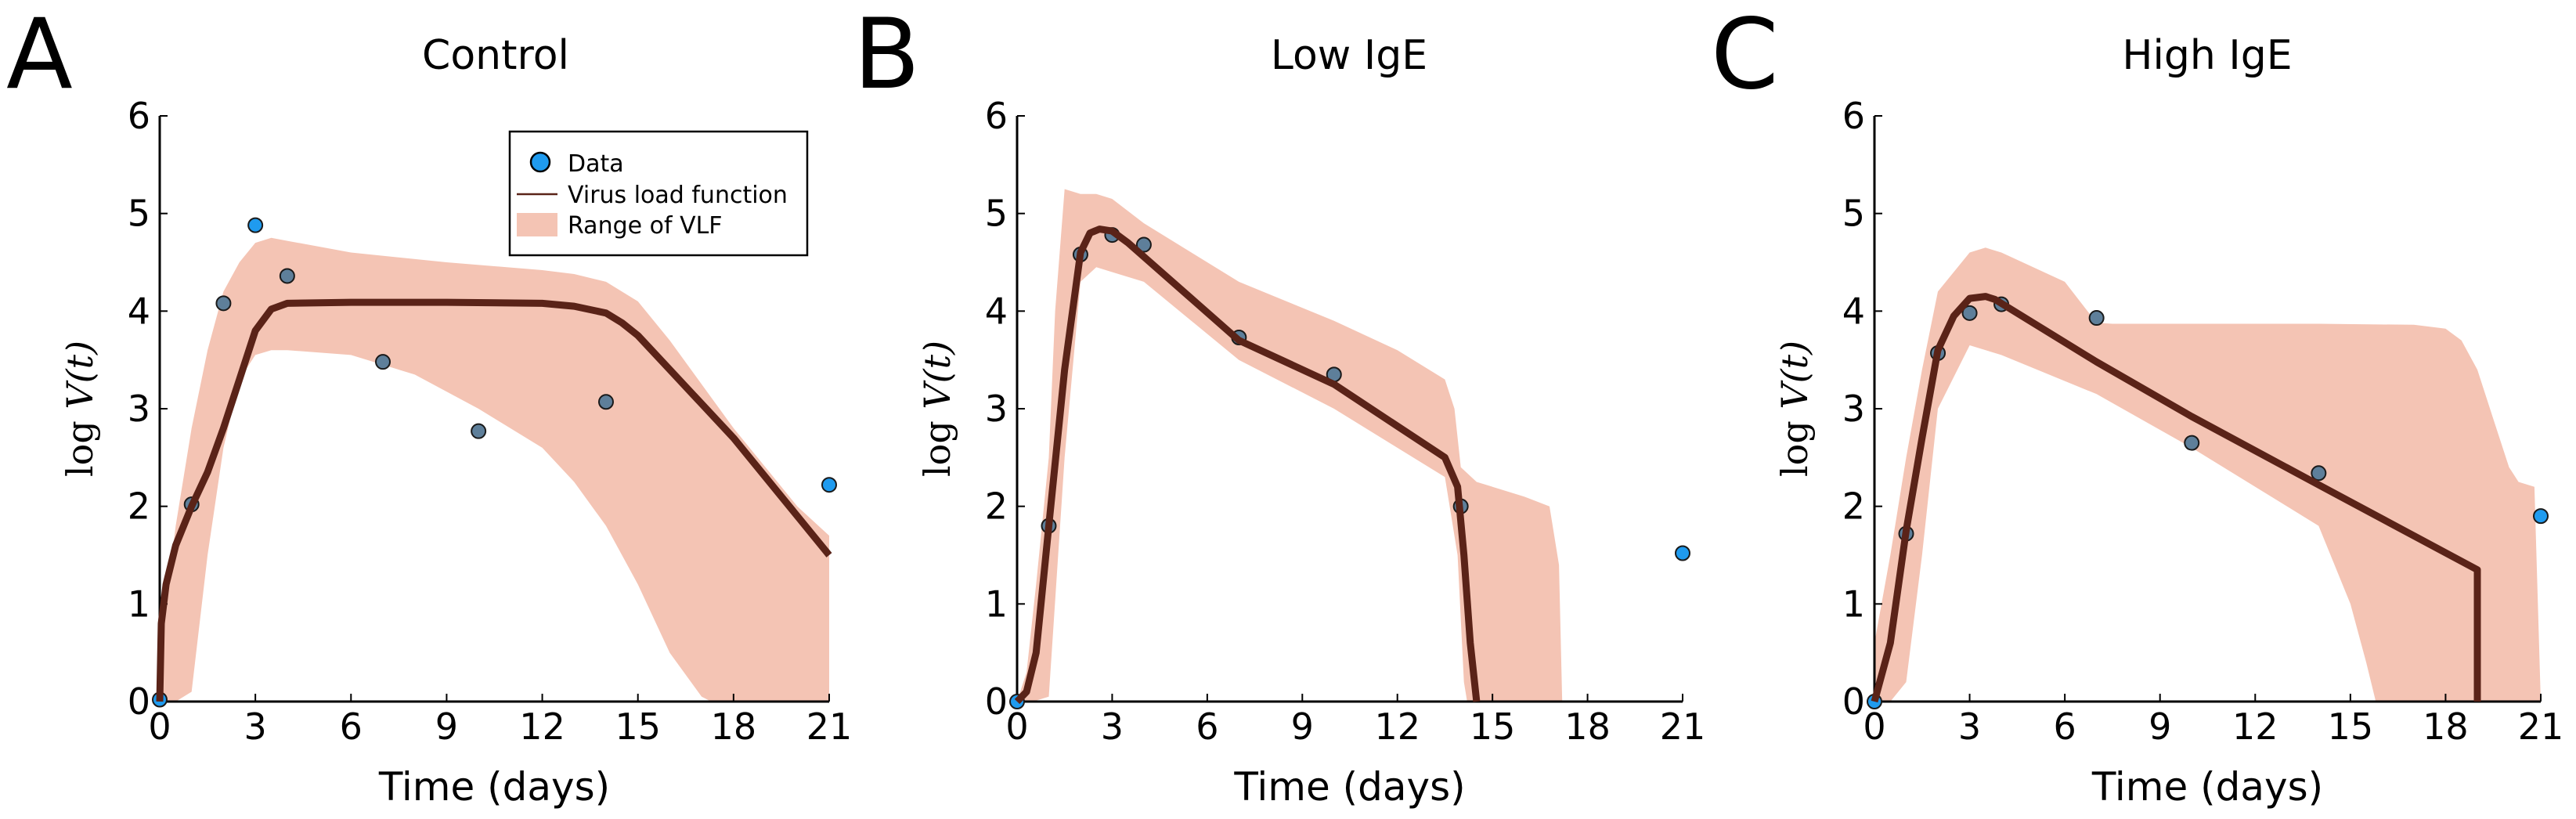 This screenshot has width=2576, height=819. I want to click on panel-title-a: Control, so click(495, 55).